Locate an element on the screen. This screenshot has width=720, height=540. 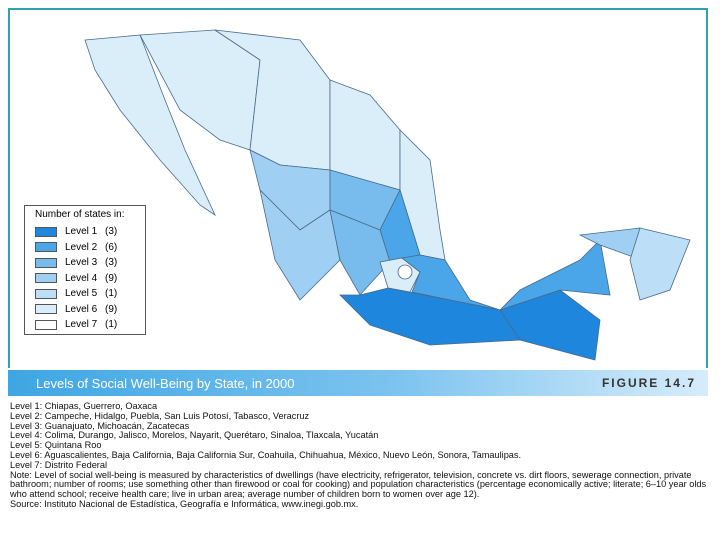
legend-row: Level 7 (1) is located at coordinates (90, 325).